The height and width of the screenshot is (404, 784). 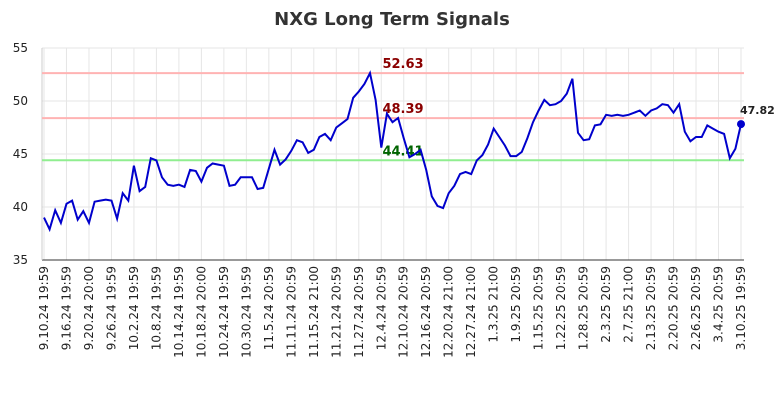 What do you see at coordinates (224, 312) in the screenshot?
I see `x-tick-label: 10.24.24 19:59` at bounding box center [224, 312].